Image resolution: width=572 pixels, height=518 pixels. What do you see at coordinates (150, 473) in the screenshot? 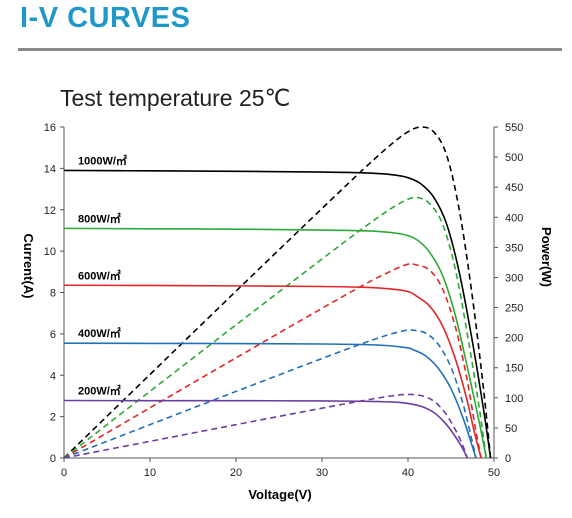
I see `x-tick-label: 10` at bounding box center [150, 473].